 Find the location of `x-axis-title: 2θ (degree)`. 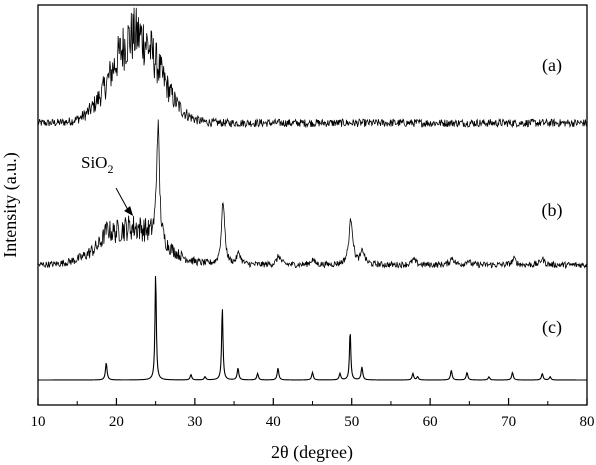

x-axis-title: 2θ (degree) is located at coordinates (312, 452).